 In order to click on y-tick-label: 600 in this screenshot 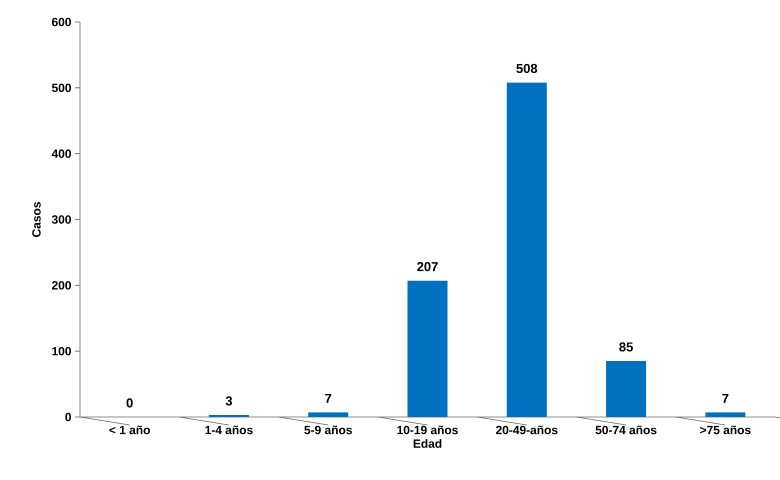, I will do `click(61, 22)`.